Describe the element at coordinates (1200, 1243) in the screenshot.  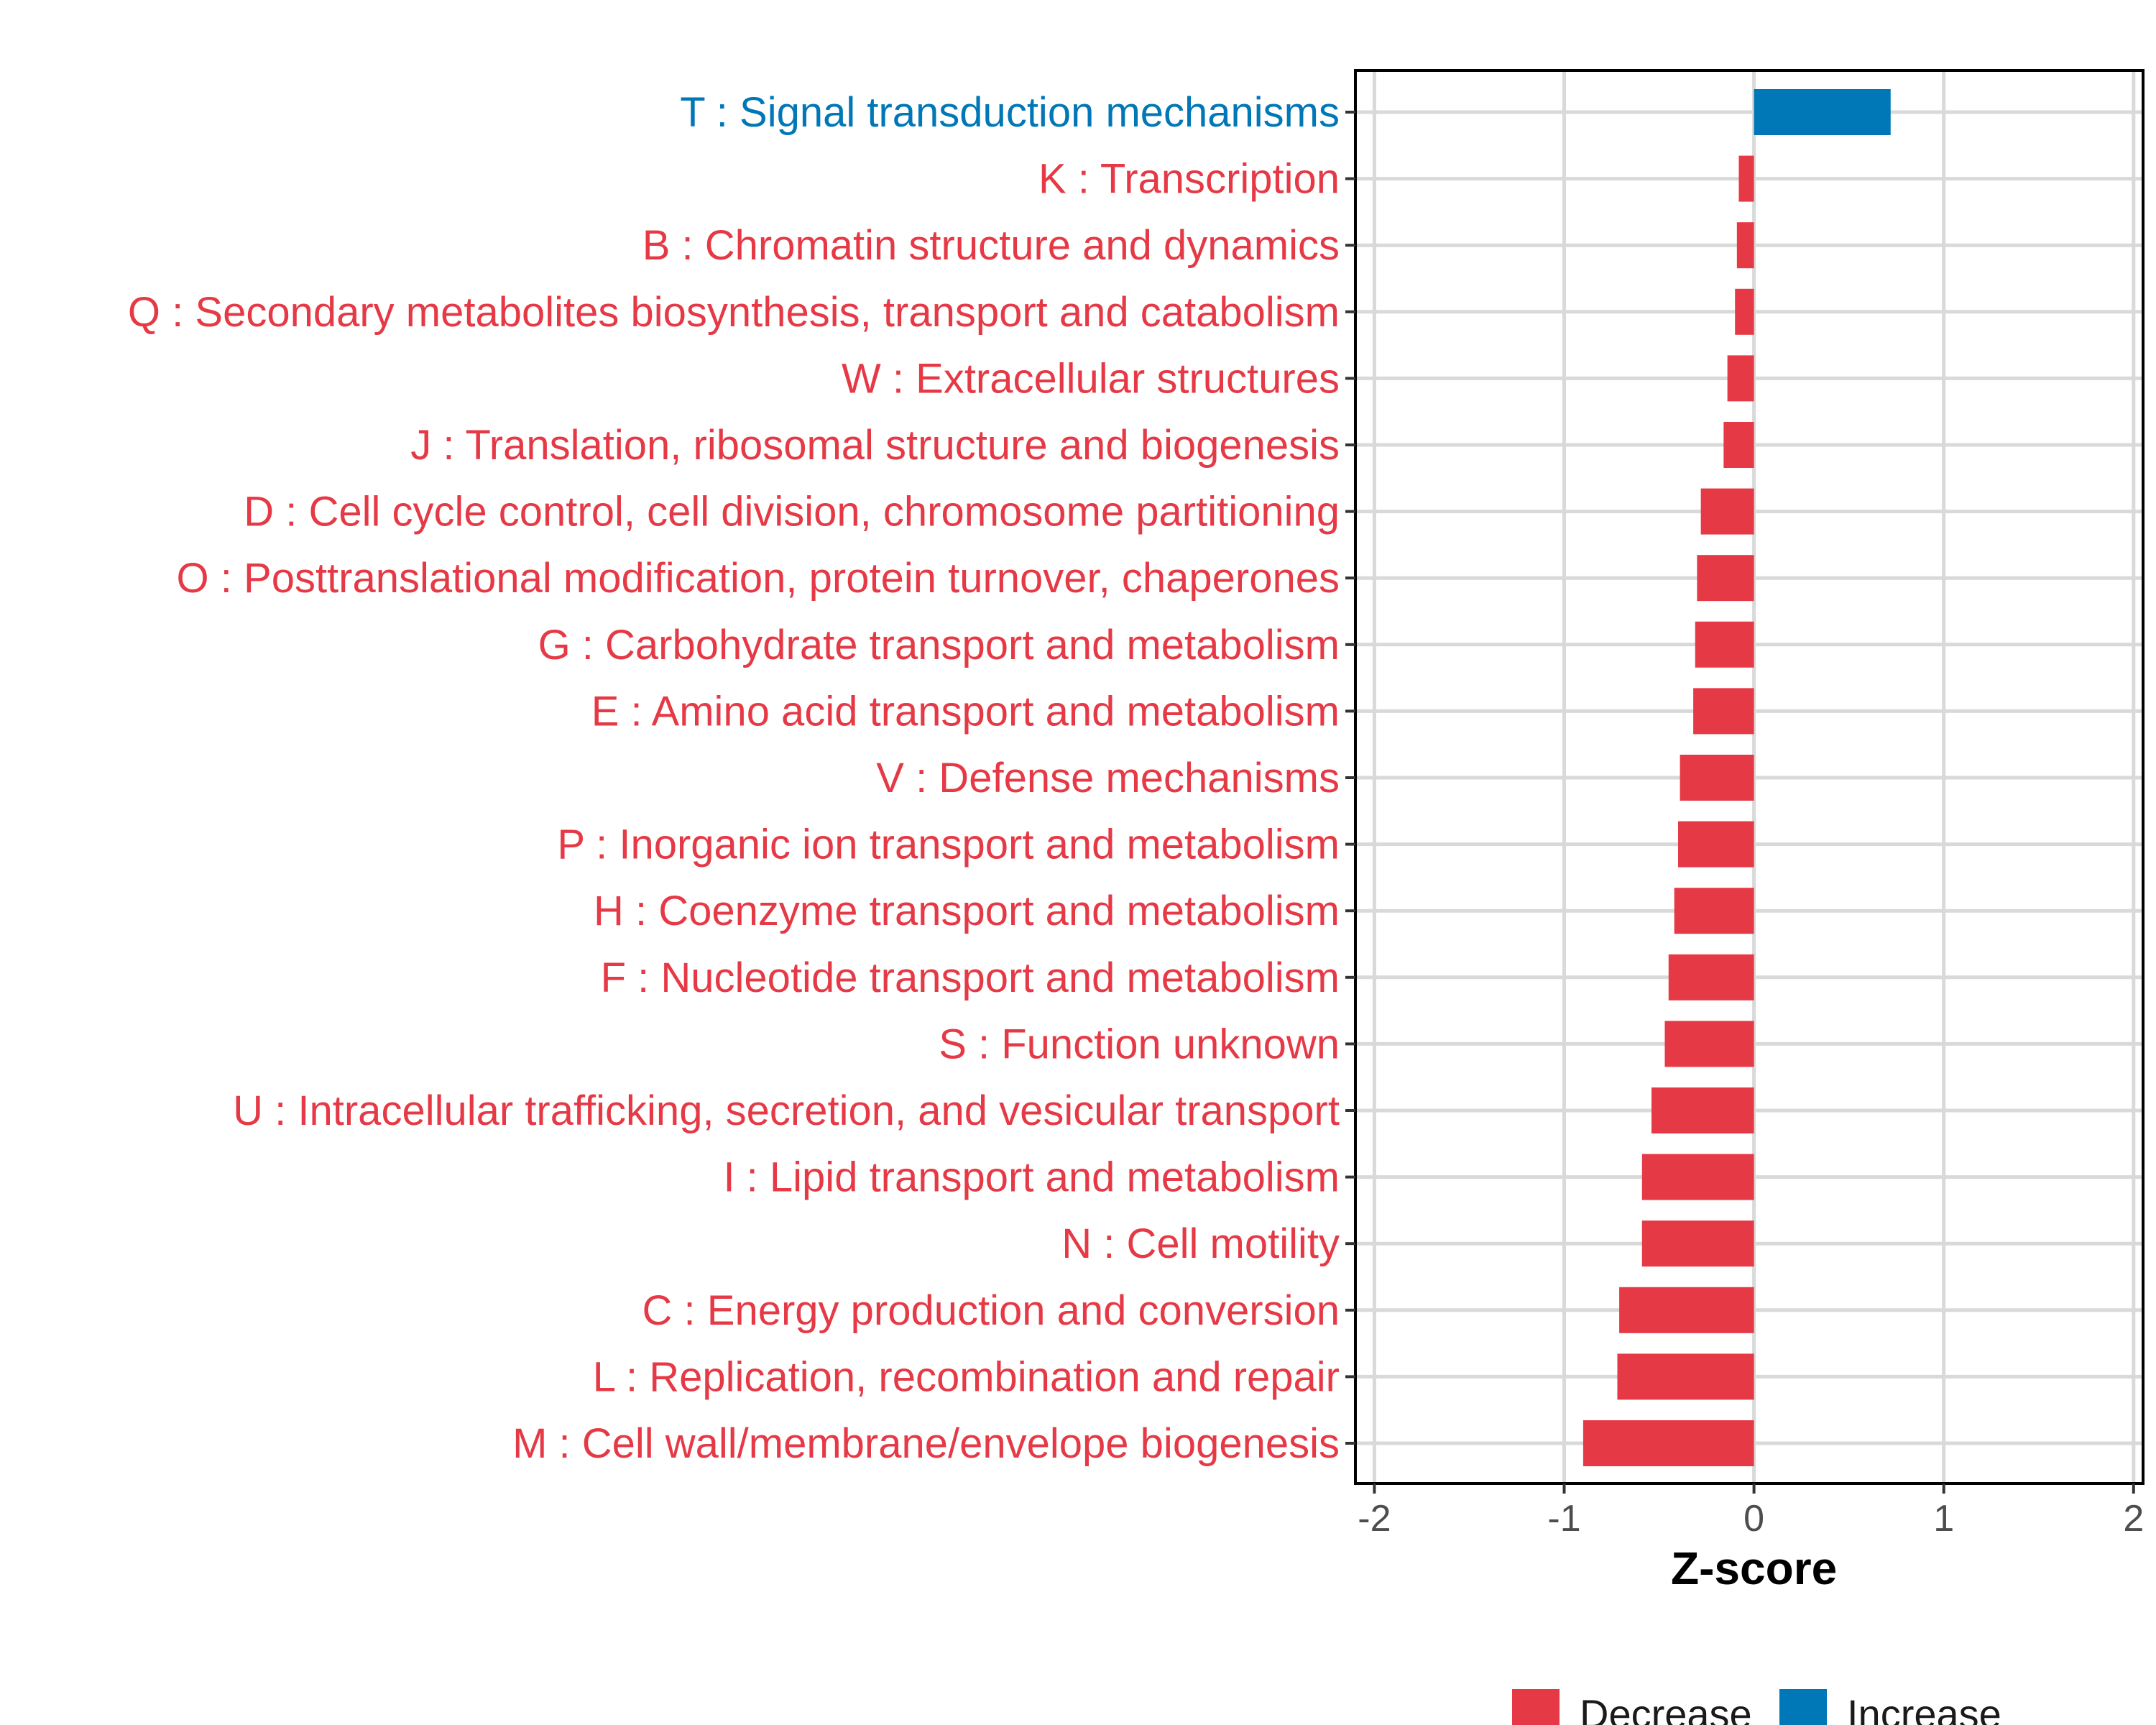
I see `category-label: N : Cell motility` at that location.